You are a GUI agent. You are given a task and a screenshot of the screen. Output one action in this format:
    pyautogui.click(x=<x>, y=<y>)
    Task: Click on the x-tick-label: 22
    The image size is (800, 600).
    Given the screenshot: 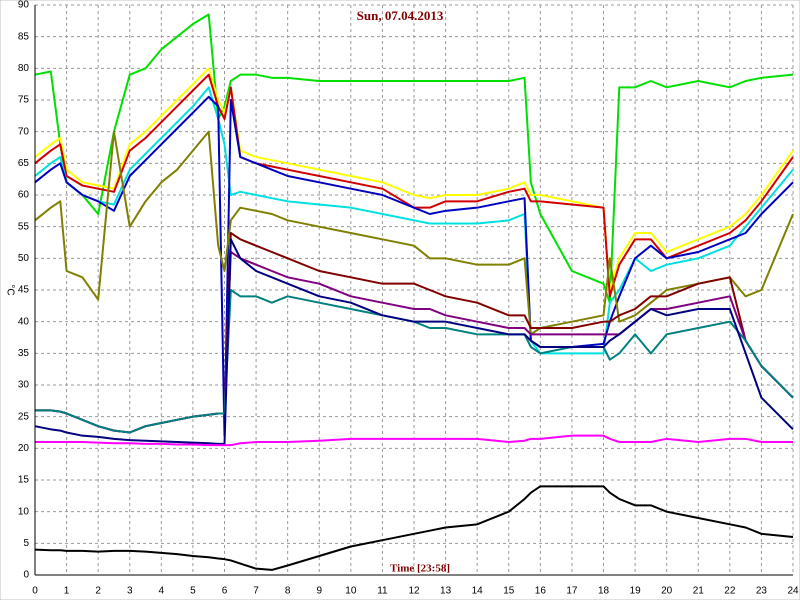 What is the action you would take?
    pyautogui.click(x=730, y=591)
    